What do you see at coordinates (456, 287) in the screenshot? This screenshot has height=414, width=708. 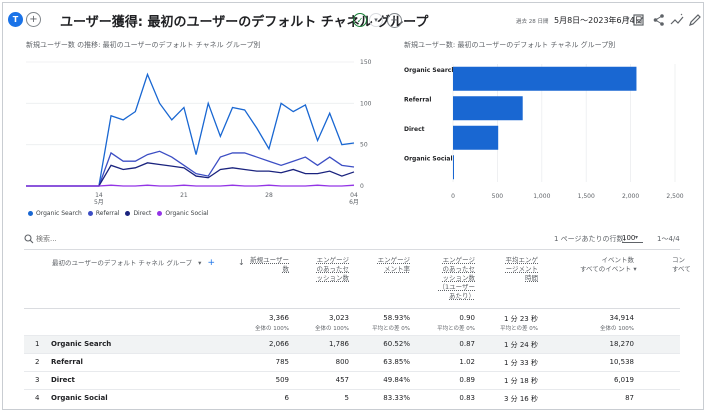 I see `metric-header-line: （1ユーザー` at bounding box center [456, 287].